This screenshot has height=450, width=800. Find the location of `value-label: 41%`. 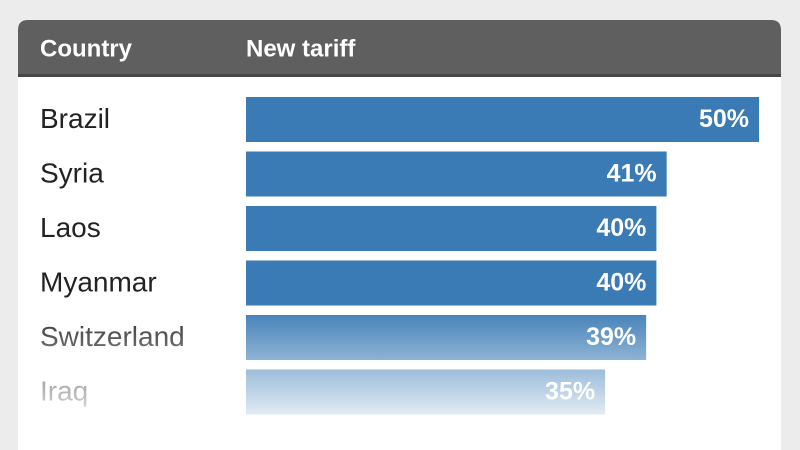

value-label: 41% is located at coordinates (632, 174).